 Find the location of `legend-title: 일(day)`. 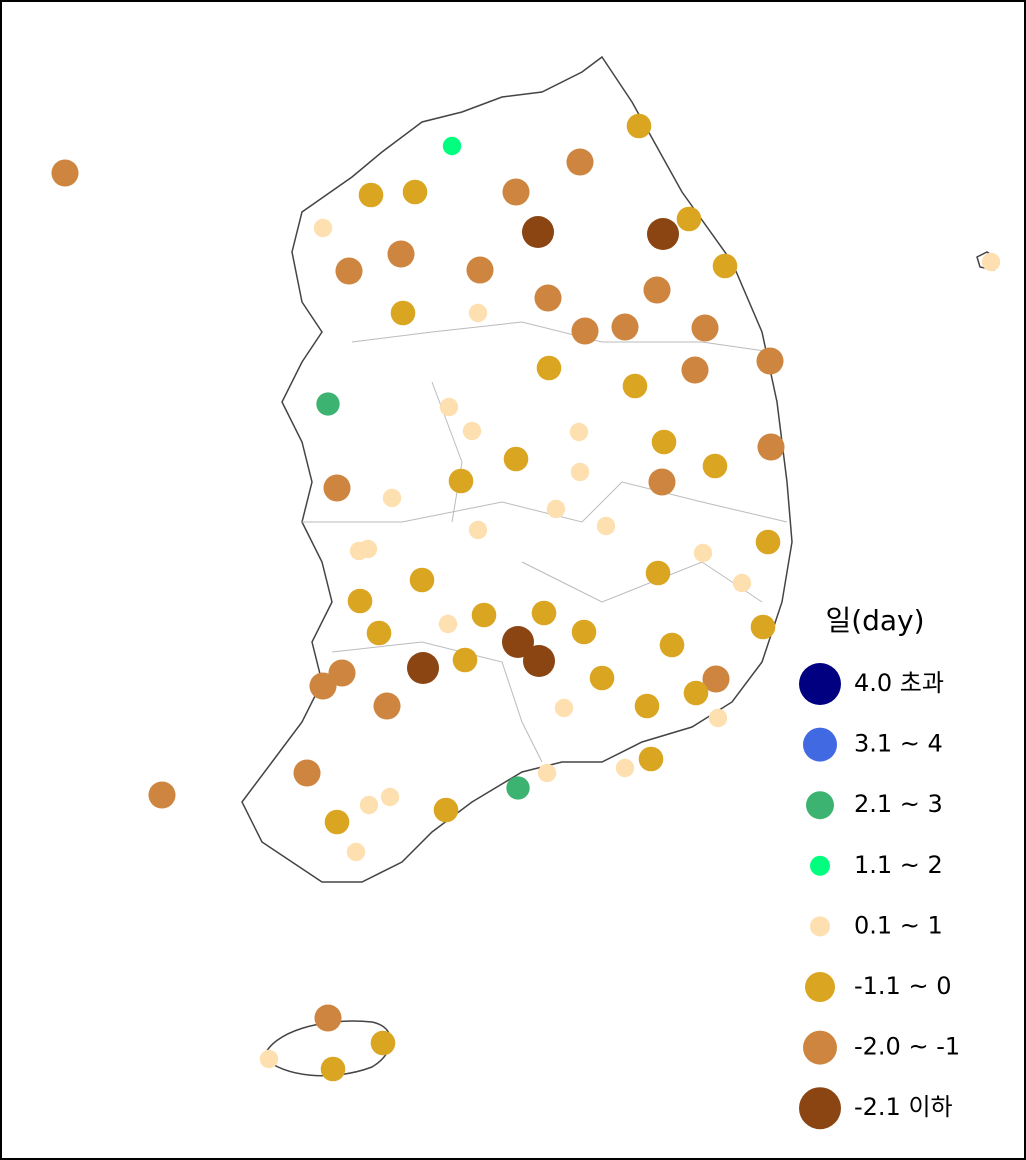

legend-title: 일(day) is located at coordinates (874, 620).